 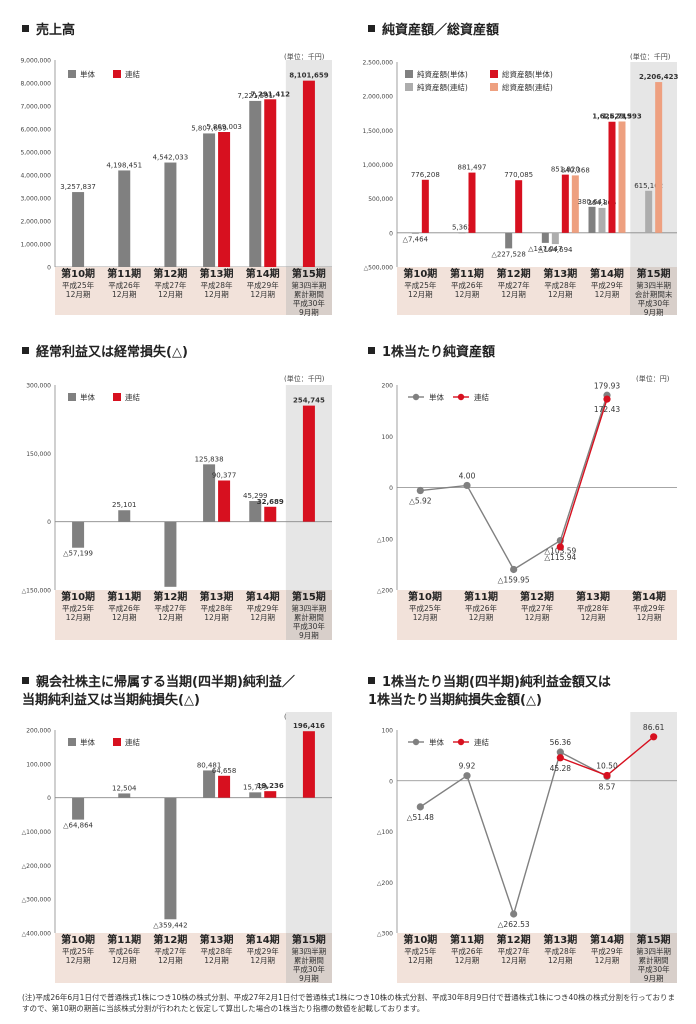 I want to click on y-tick-label: △200, so click(x=385, y=591).